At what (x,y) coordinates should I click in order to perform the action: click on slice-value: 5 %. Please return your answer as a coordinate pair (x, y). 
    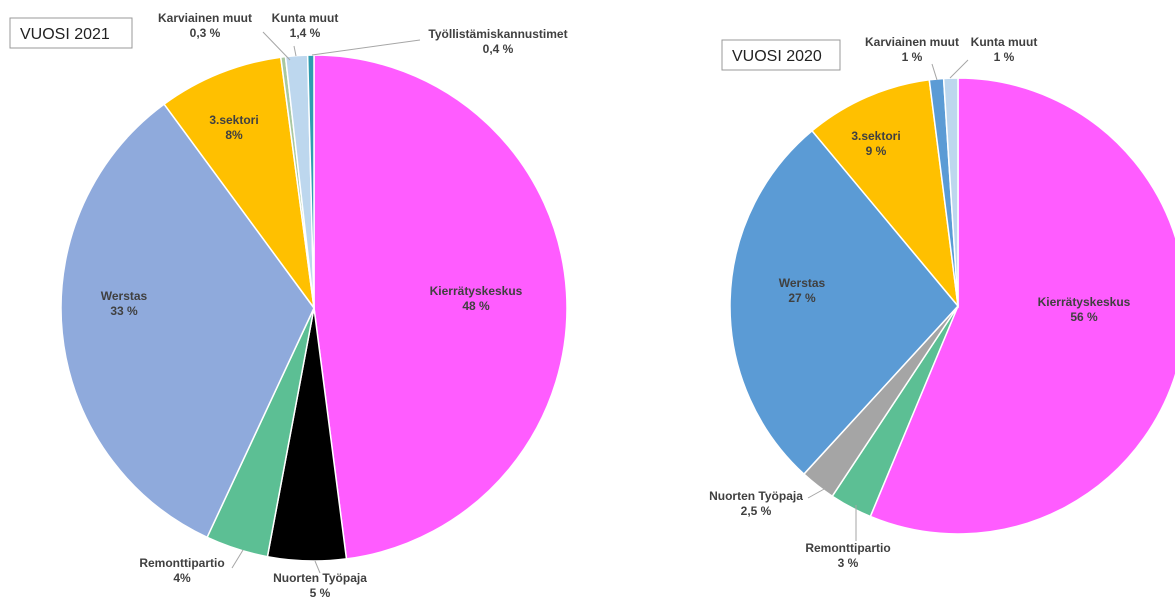
    Looking at the image, I should click on (320, 593).